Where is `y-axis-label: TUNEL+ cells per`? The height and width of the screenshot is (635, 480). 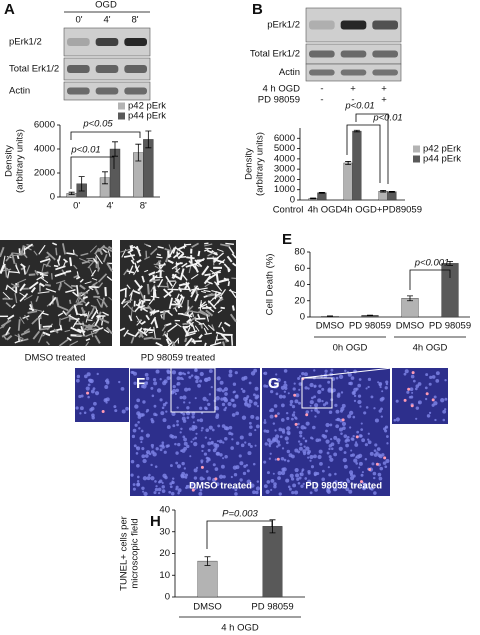
y-axis-label: TUNEL+ cells per is located at coordinates (124, 553).